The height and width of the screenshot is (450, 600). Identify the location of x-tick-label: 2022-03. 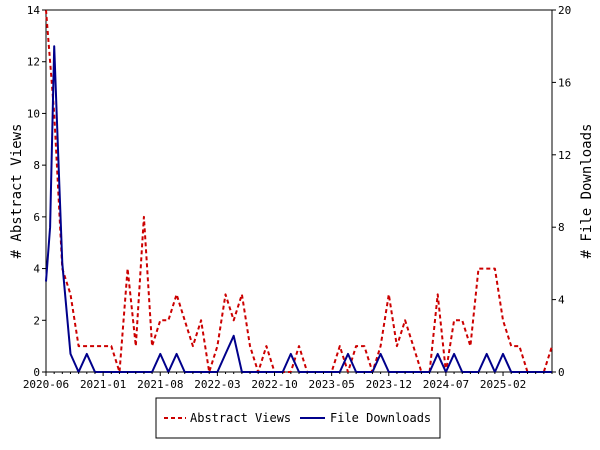
(217, 384).